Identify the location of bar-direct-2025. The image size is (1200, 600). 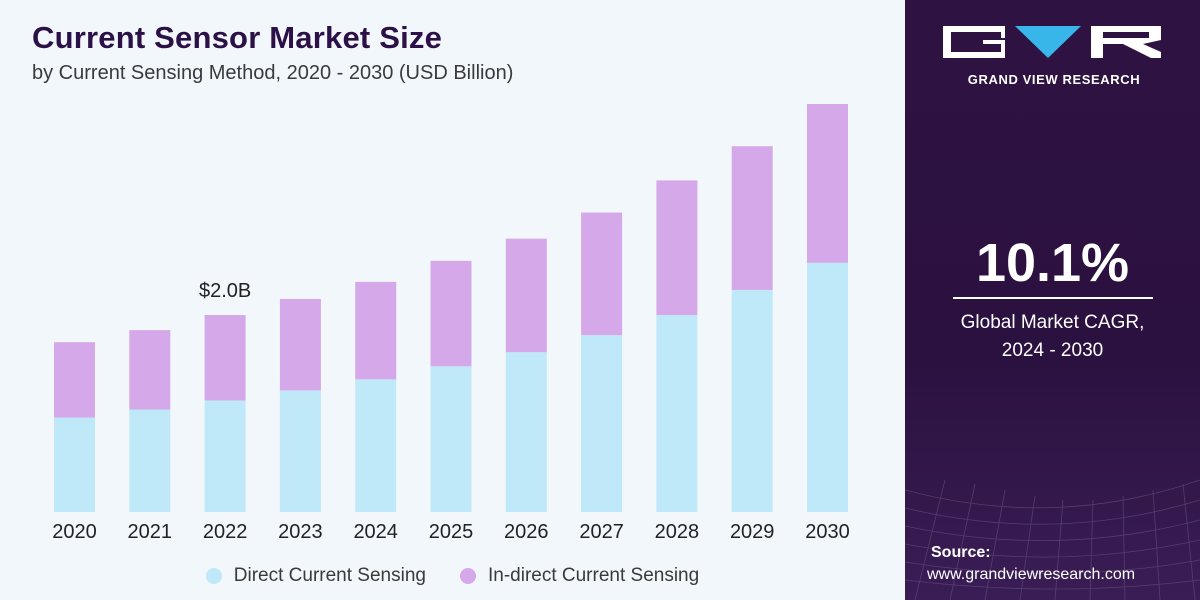
(451, 439).